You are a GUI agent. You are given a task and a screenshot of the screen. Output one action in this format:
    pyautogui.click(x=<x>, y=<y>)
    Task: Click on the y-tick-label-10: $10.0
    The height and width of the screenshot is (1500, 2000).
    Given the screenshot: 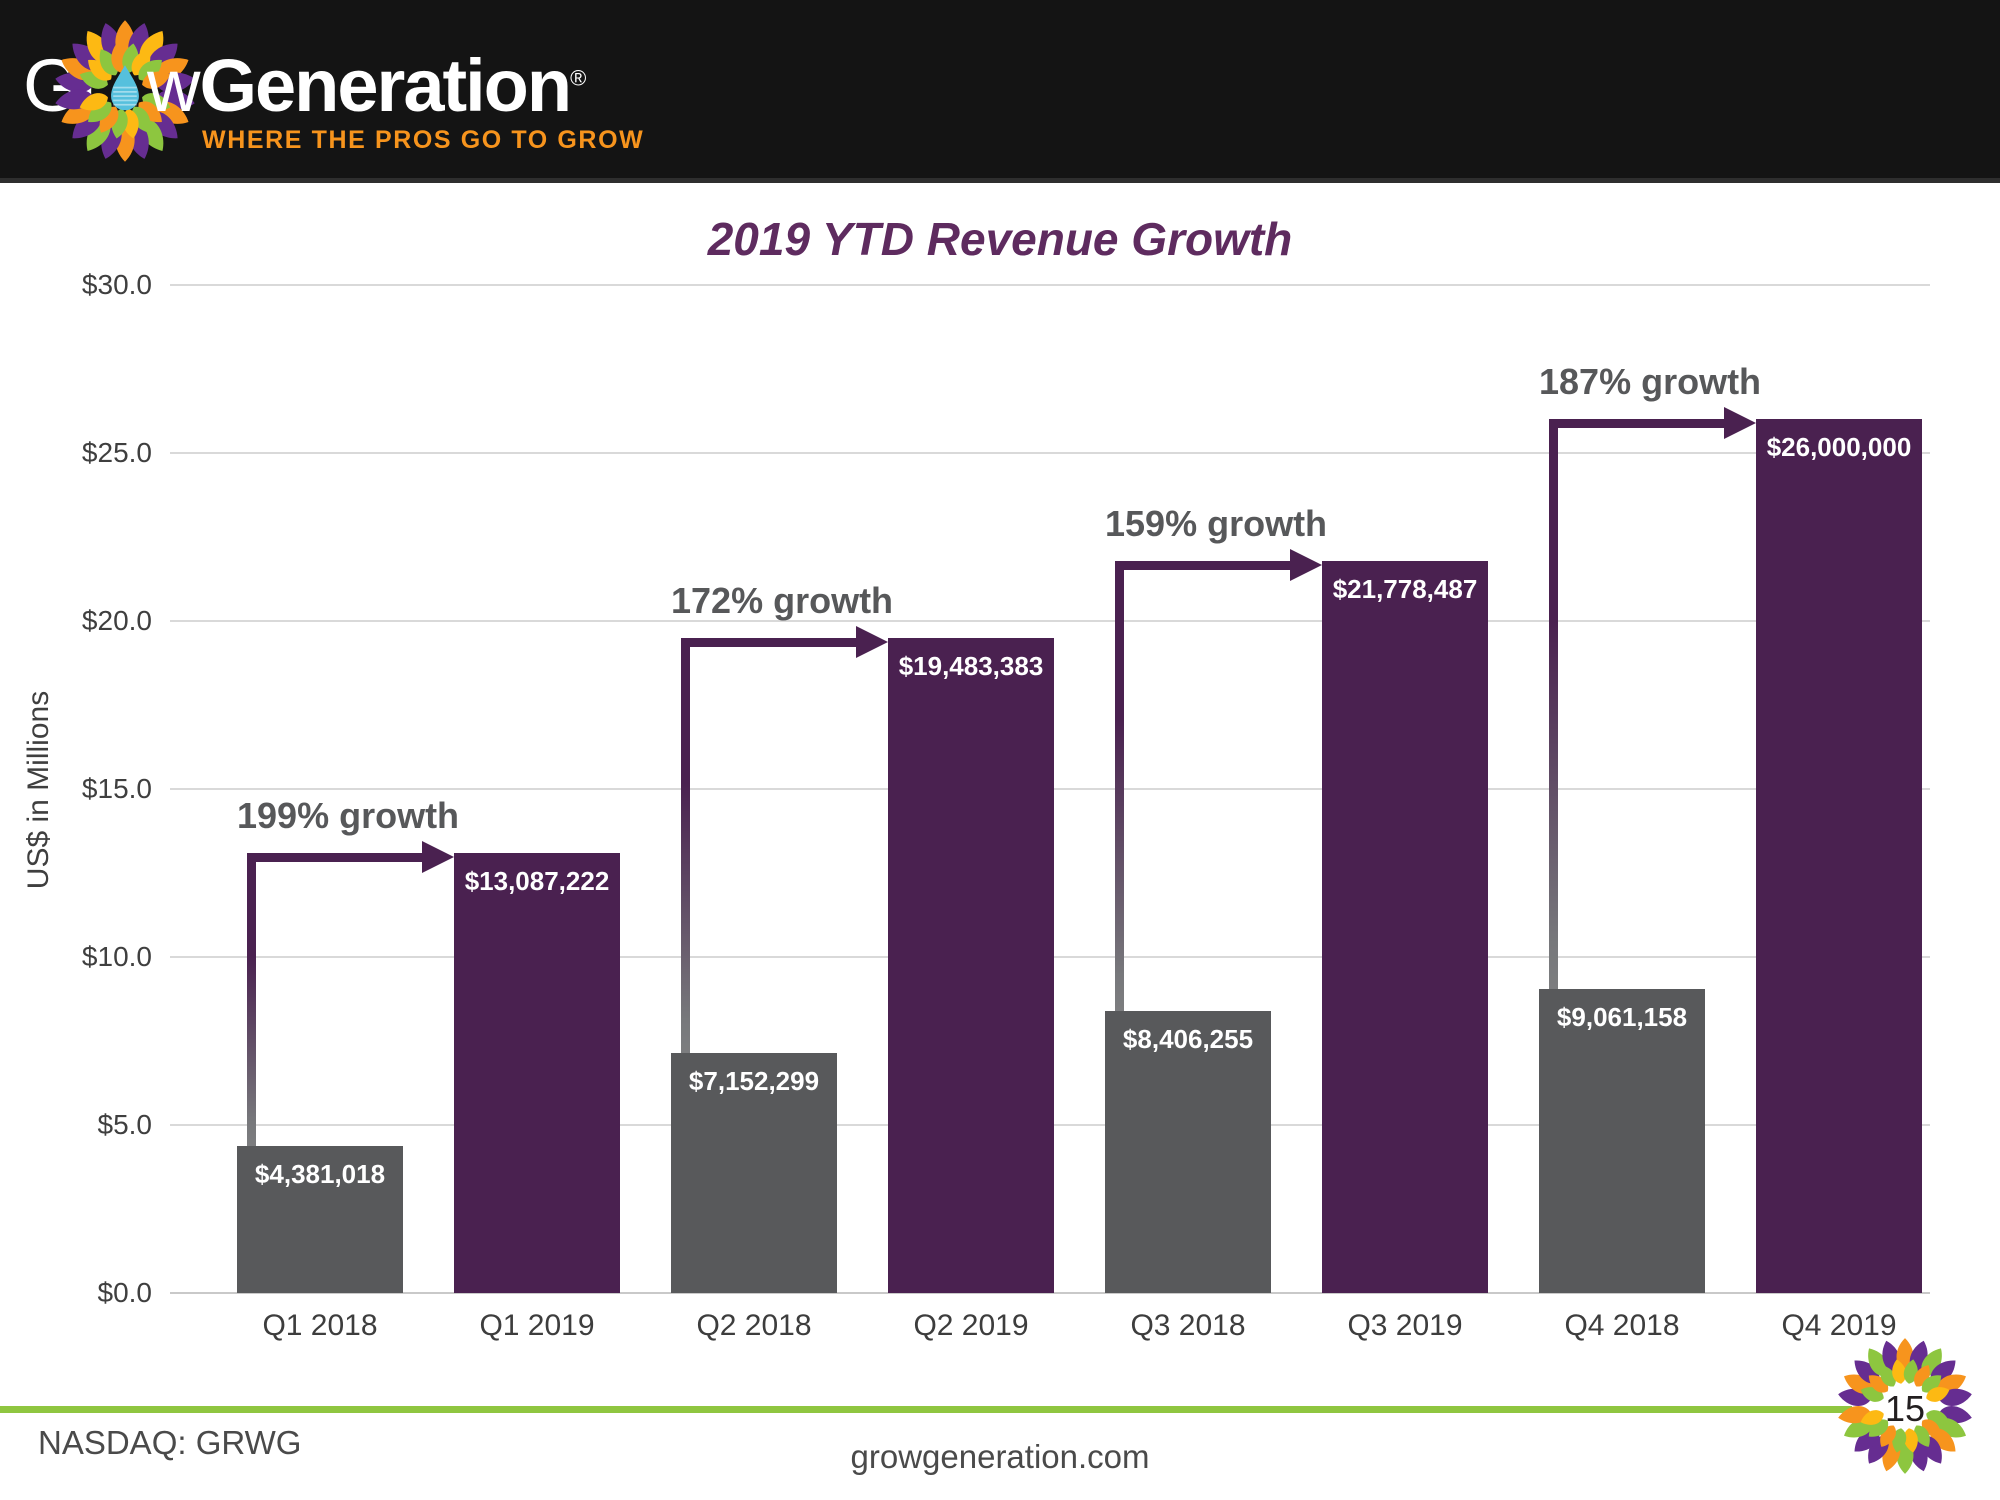 What is the action you would take?
    pyautogui.click(x=116, y=956)
    